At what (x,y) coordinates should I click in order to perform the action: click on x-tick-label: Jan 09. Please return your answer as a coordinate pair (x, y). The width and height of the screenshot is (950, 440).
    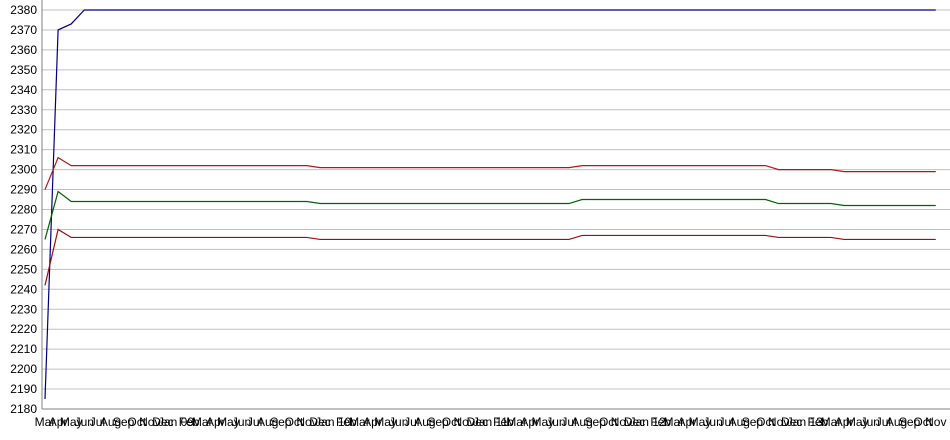
    Looking at the image, I should click on (176, 422).